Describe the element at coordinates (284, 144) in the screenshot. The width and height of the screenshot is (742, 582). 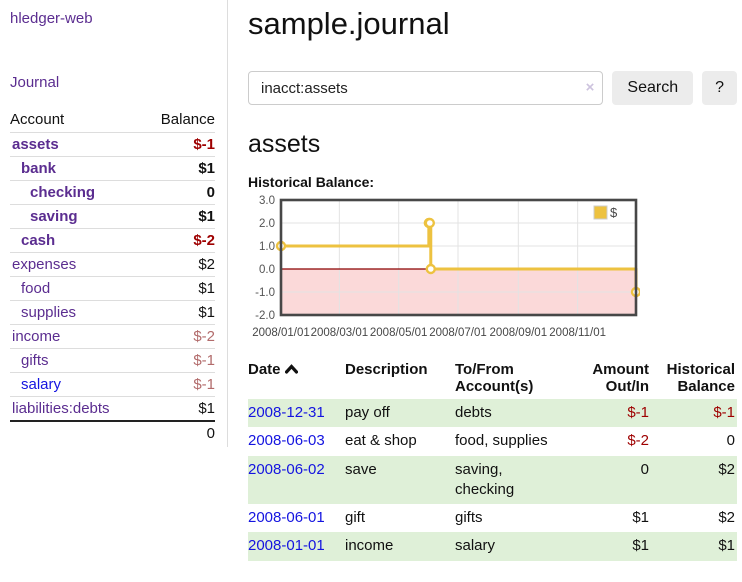
I see `account-section-title: assets` at that location.